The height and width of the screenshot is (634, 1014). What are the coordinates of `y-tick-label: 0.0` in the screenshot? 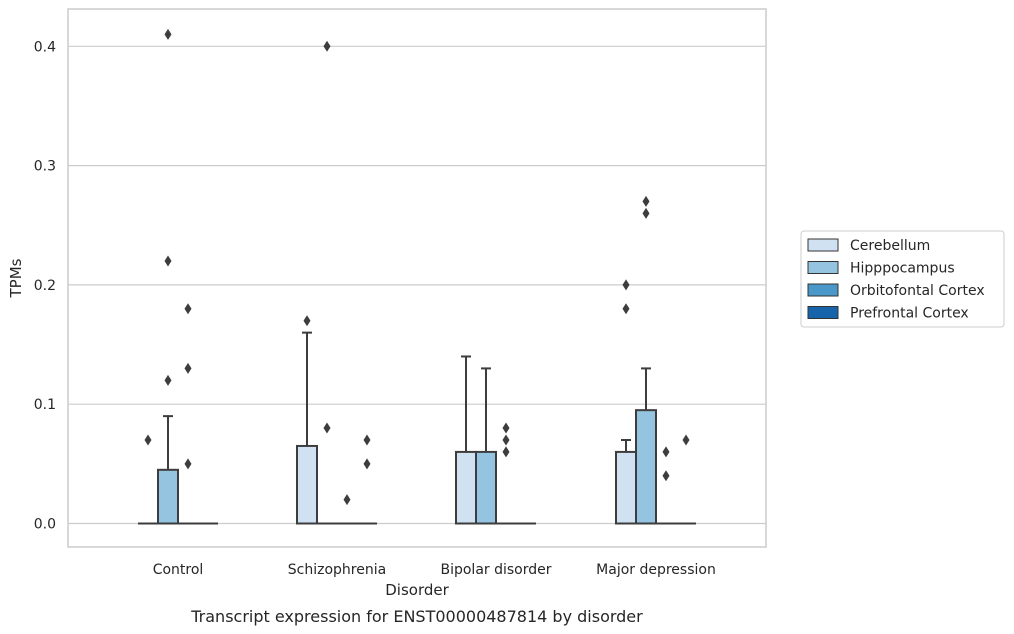 It's located at (45, 525).